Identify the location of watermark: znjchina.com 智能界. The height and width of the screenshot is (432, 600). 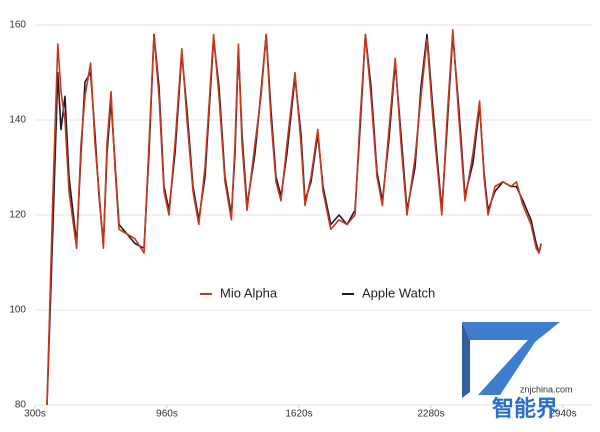
(517, 371).